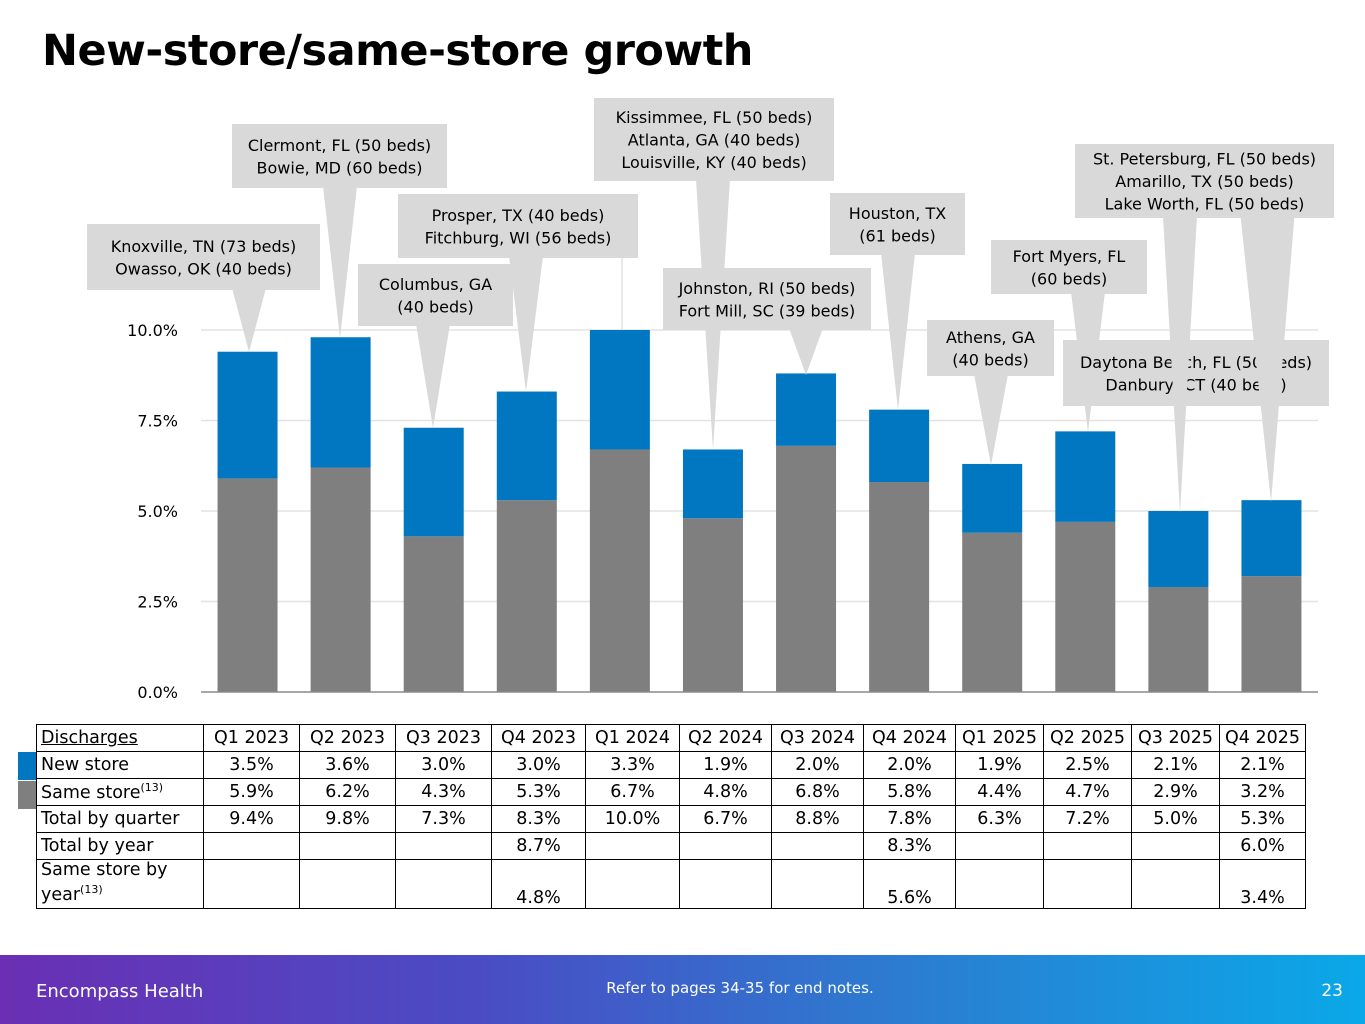  What do you see at coordinates (157, 511) in the screenshot?
I see `y-tick-label: 5.0%` at bounding box center [157, 511].